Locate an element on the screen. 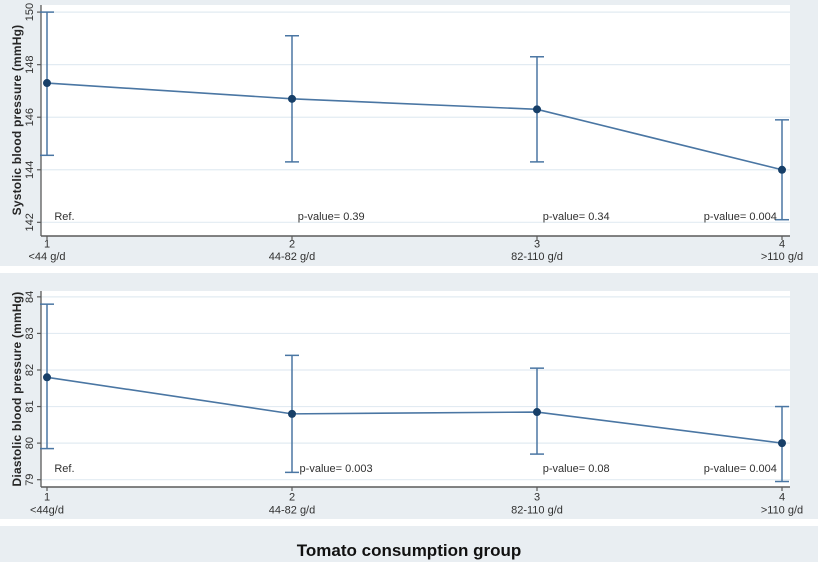 The width and height of the screenshot is (818, 573). y-tick-label: 83 is located at coordinates (30, 333).